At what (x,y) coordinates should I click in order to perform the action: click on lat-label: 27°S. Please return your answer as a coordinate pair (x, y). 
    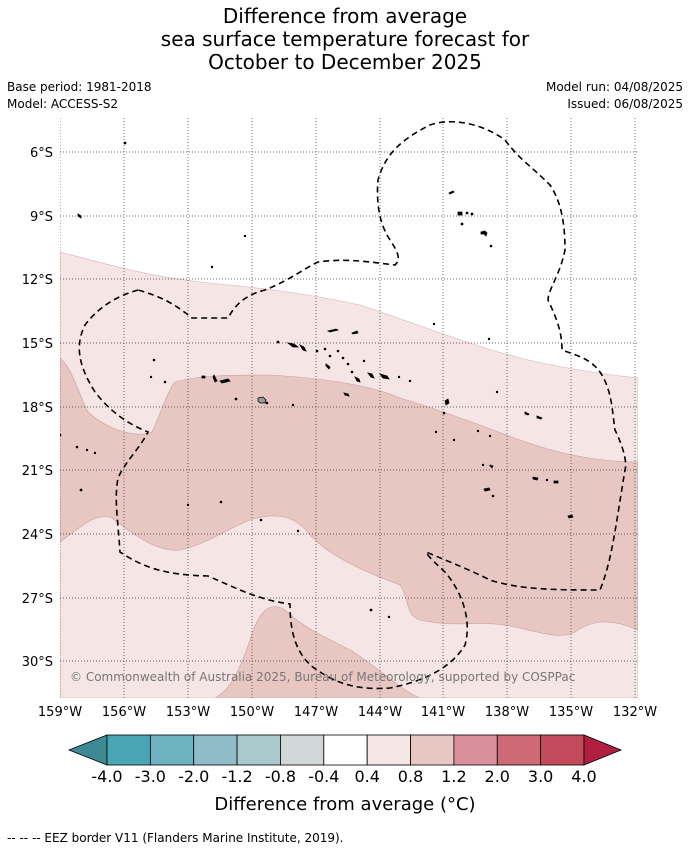
    Looking at the image, I should click on (37, 599).